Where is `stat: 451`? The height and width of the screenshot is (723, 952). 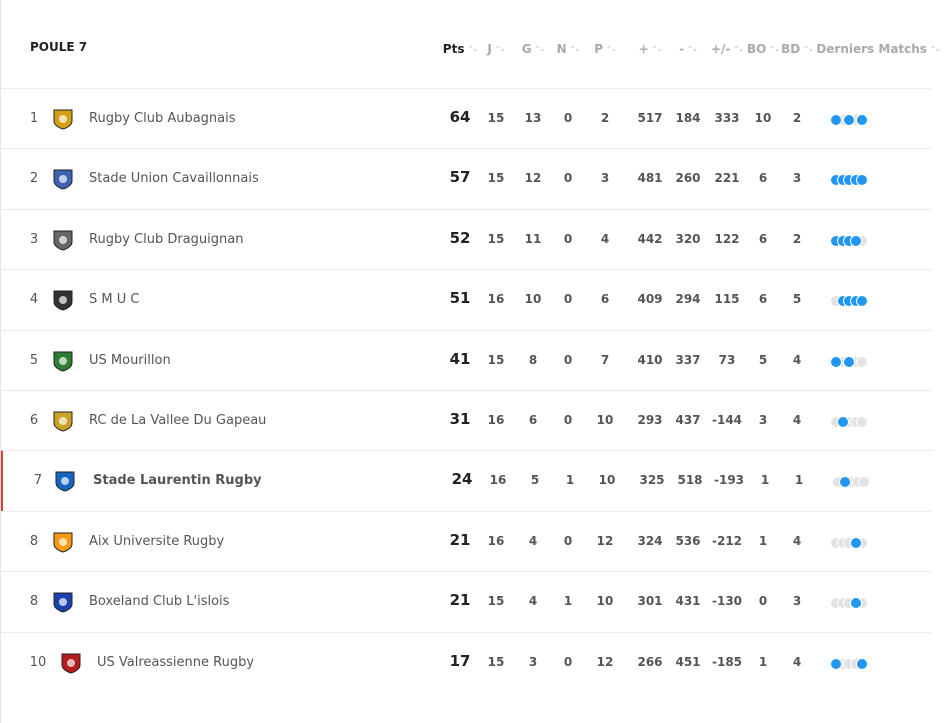 stat: 451 is located at coordinates (688, 661).